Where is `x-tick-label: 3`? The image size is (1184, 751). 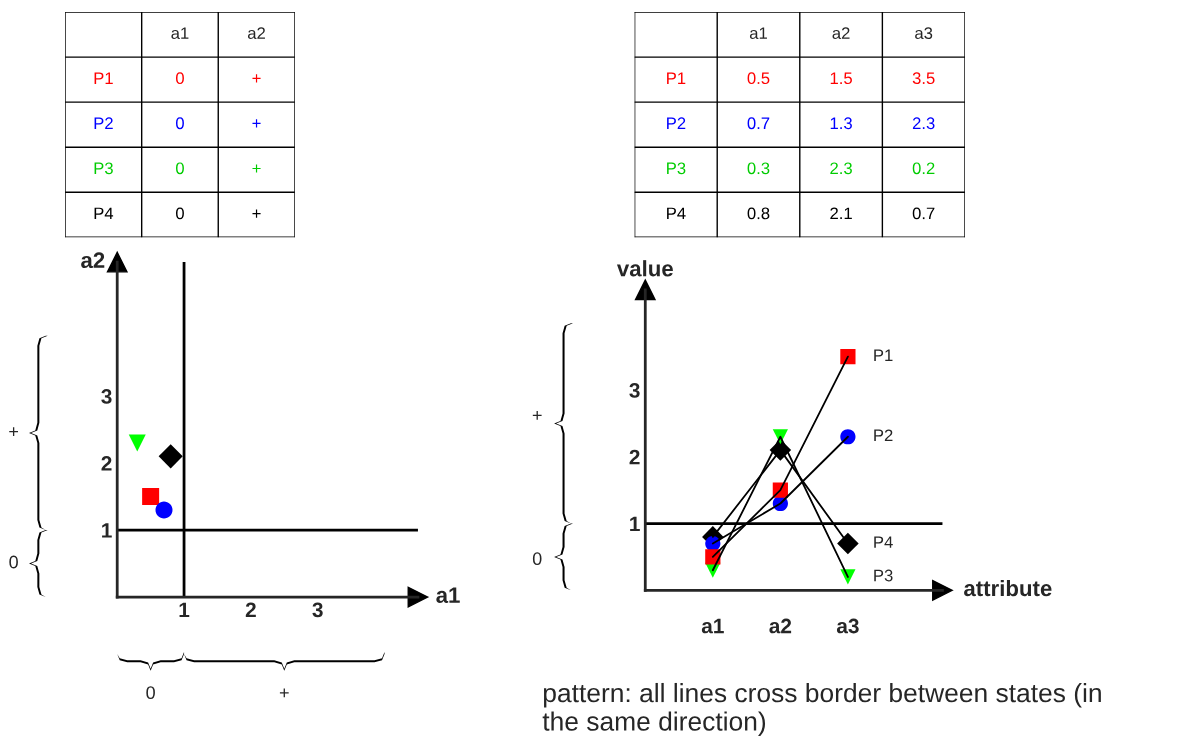 x-tick-label: 3 is located at coordinates (317, 610).